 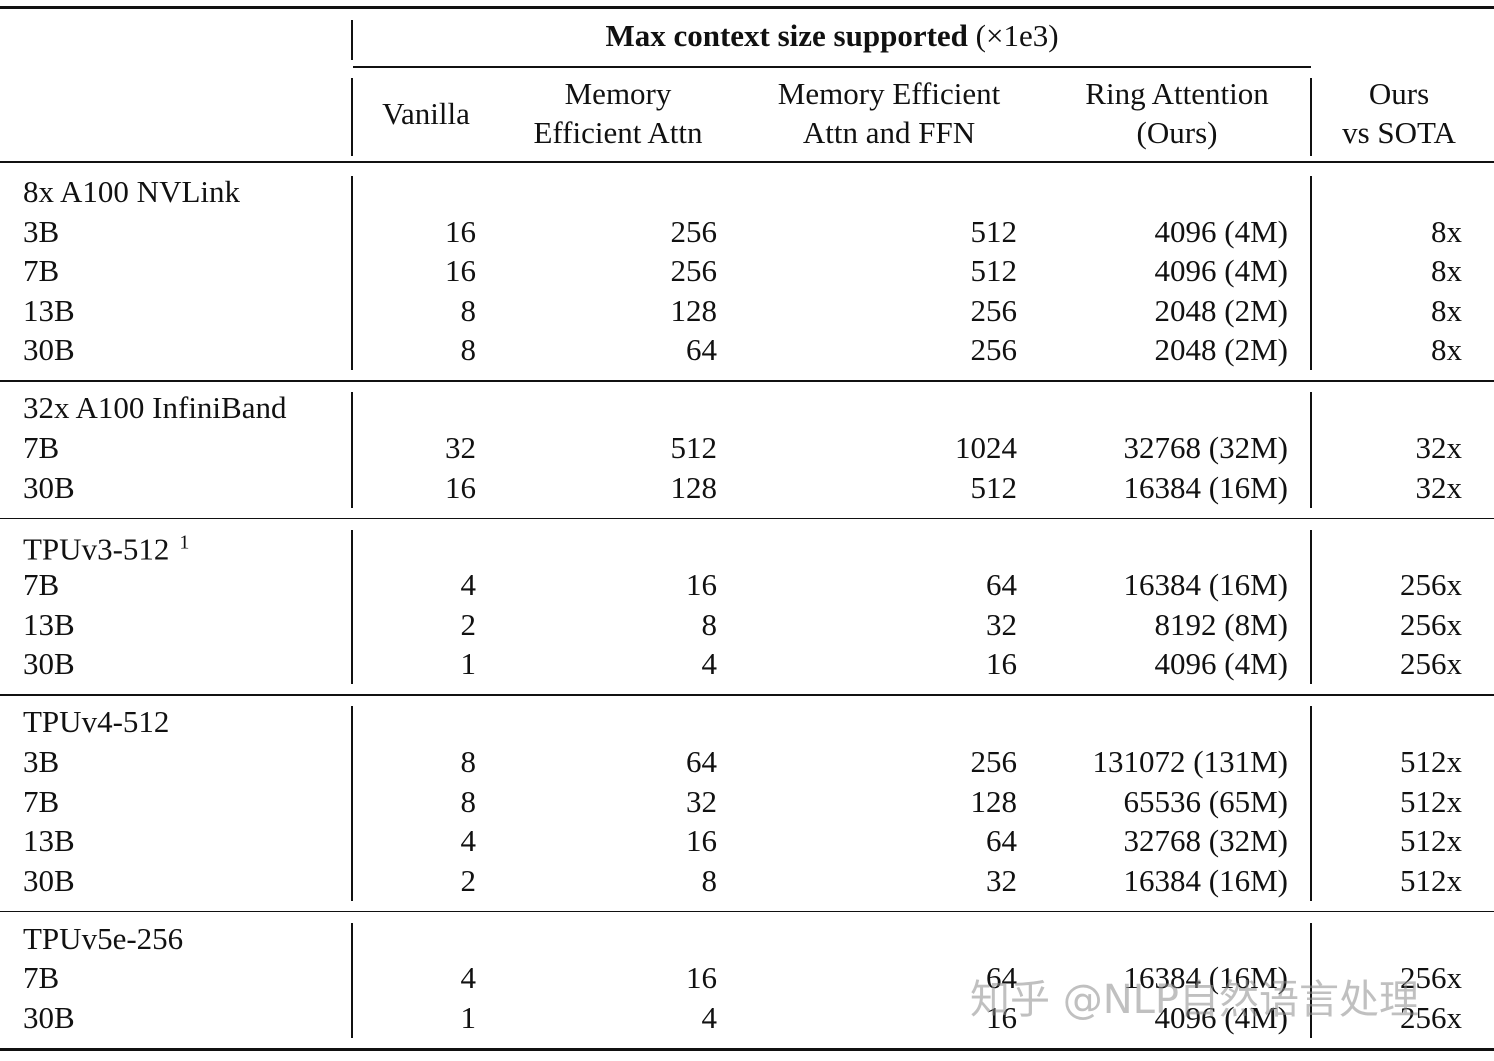 What do you see at coordinates (889, 93) in the screenshot?
I see `column-header: Memory Efficient` at bounding box center [889, 93].